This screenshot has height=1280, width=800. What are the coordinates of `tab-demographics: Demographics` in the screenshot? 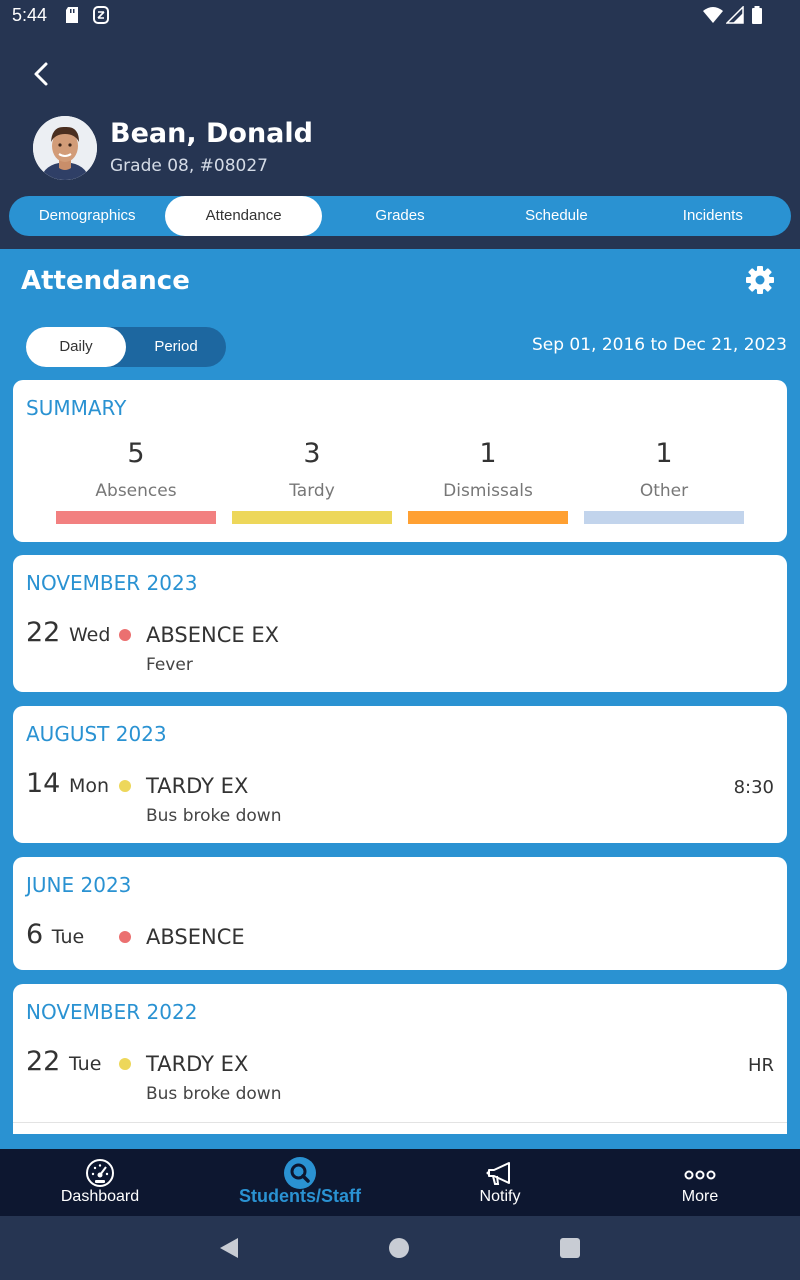 It's located at (87, 215).